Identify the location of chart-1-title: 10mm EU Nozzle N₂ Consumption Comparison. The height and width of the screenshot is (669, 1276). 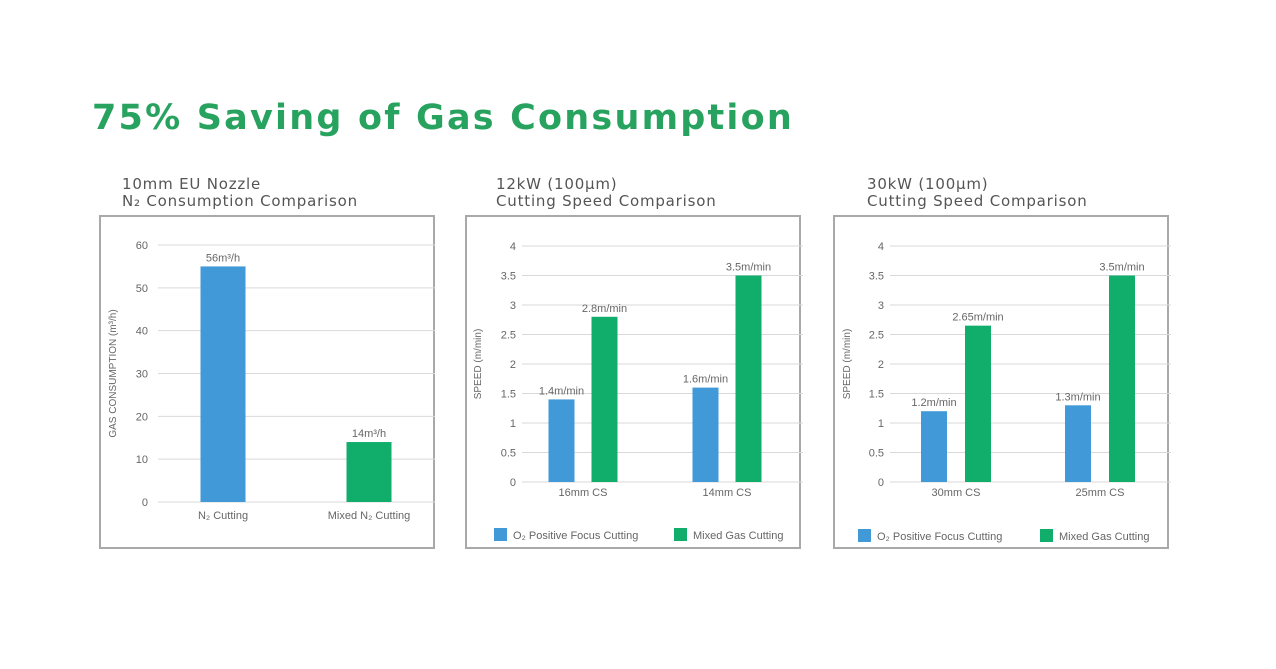
(240, 193).